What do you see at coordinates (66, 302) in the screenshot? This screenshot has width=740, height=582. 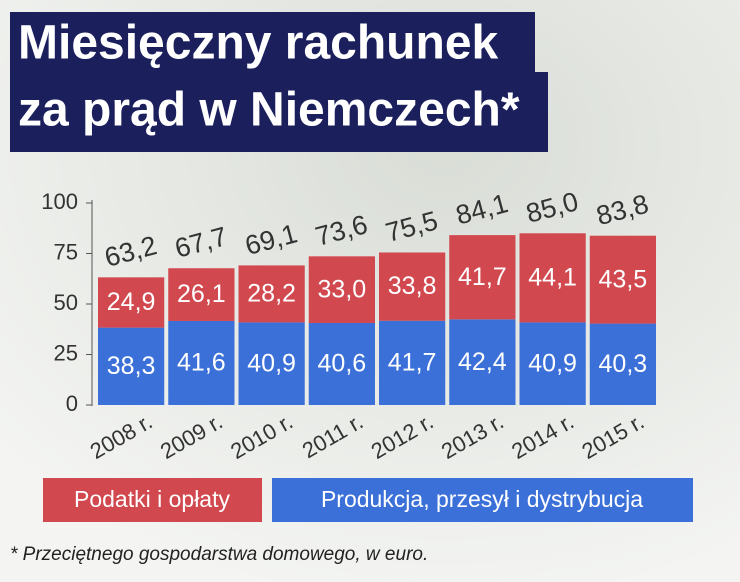 I see `y-tick-label: 50` at bounding box center [66, 302].